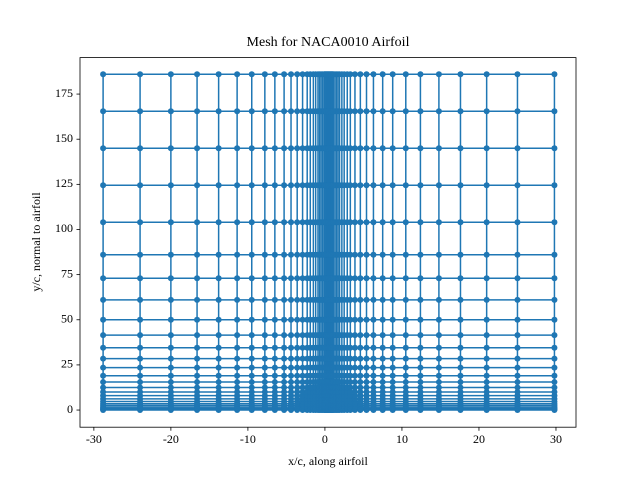 The height and width of the screenshot is (480, 640). I want to click on chart-title: Mesh for NACA0010 Airfoil, so click(328, 42).